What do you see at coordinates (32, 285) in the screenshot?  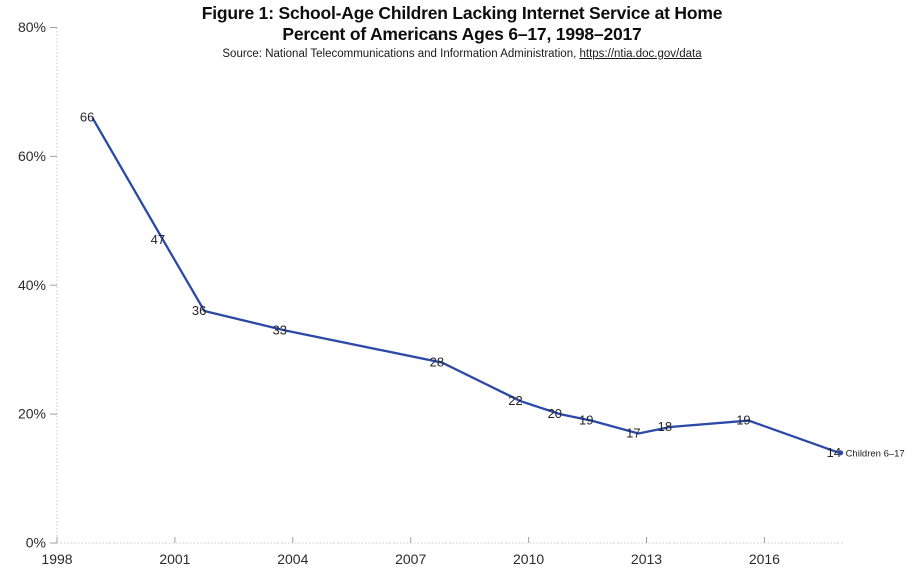 I see `y-axis-tick-label: 40%` at bounding box center [32, 285].